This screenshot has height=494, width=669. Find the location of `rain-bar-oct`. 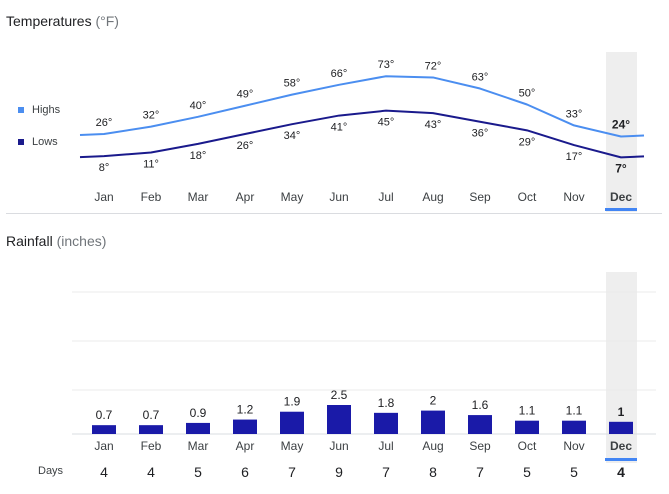

rain-bar-oct is located at coordinates (527, 427).